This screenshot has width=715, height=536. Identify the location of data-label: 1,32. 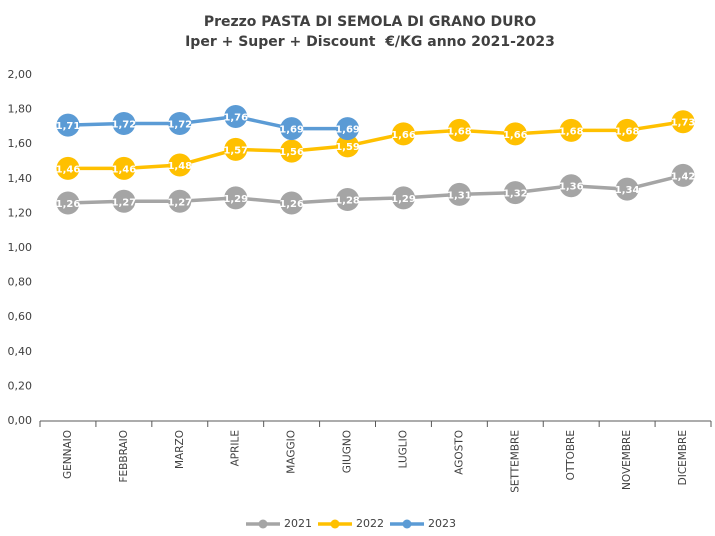
(515, 194).